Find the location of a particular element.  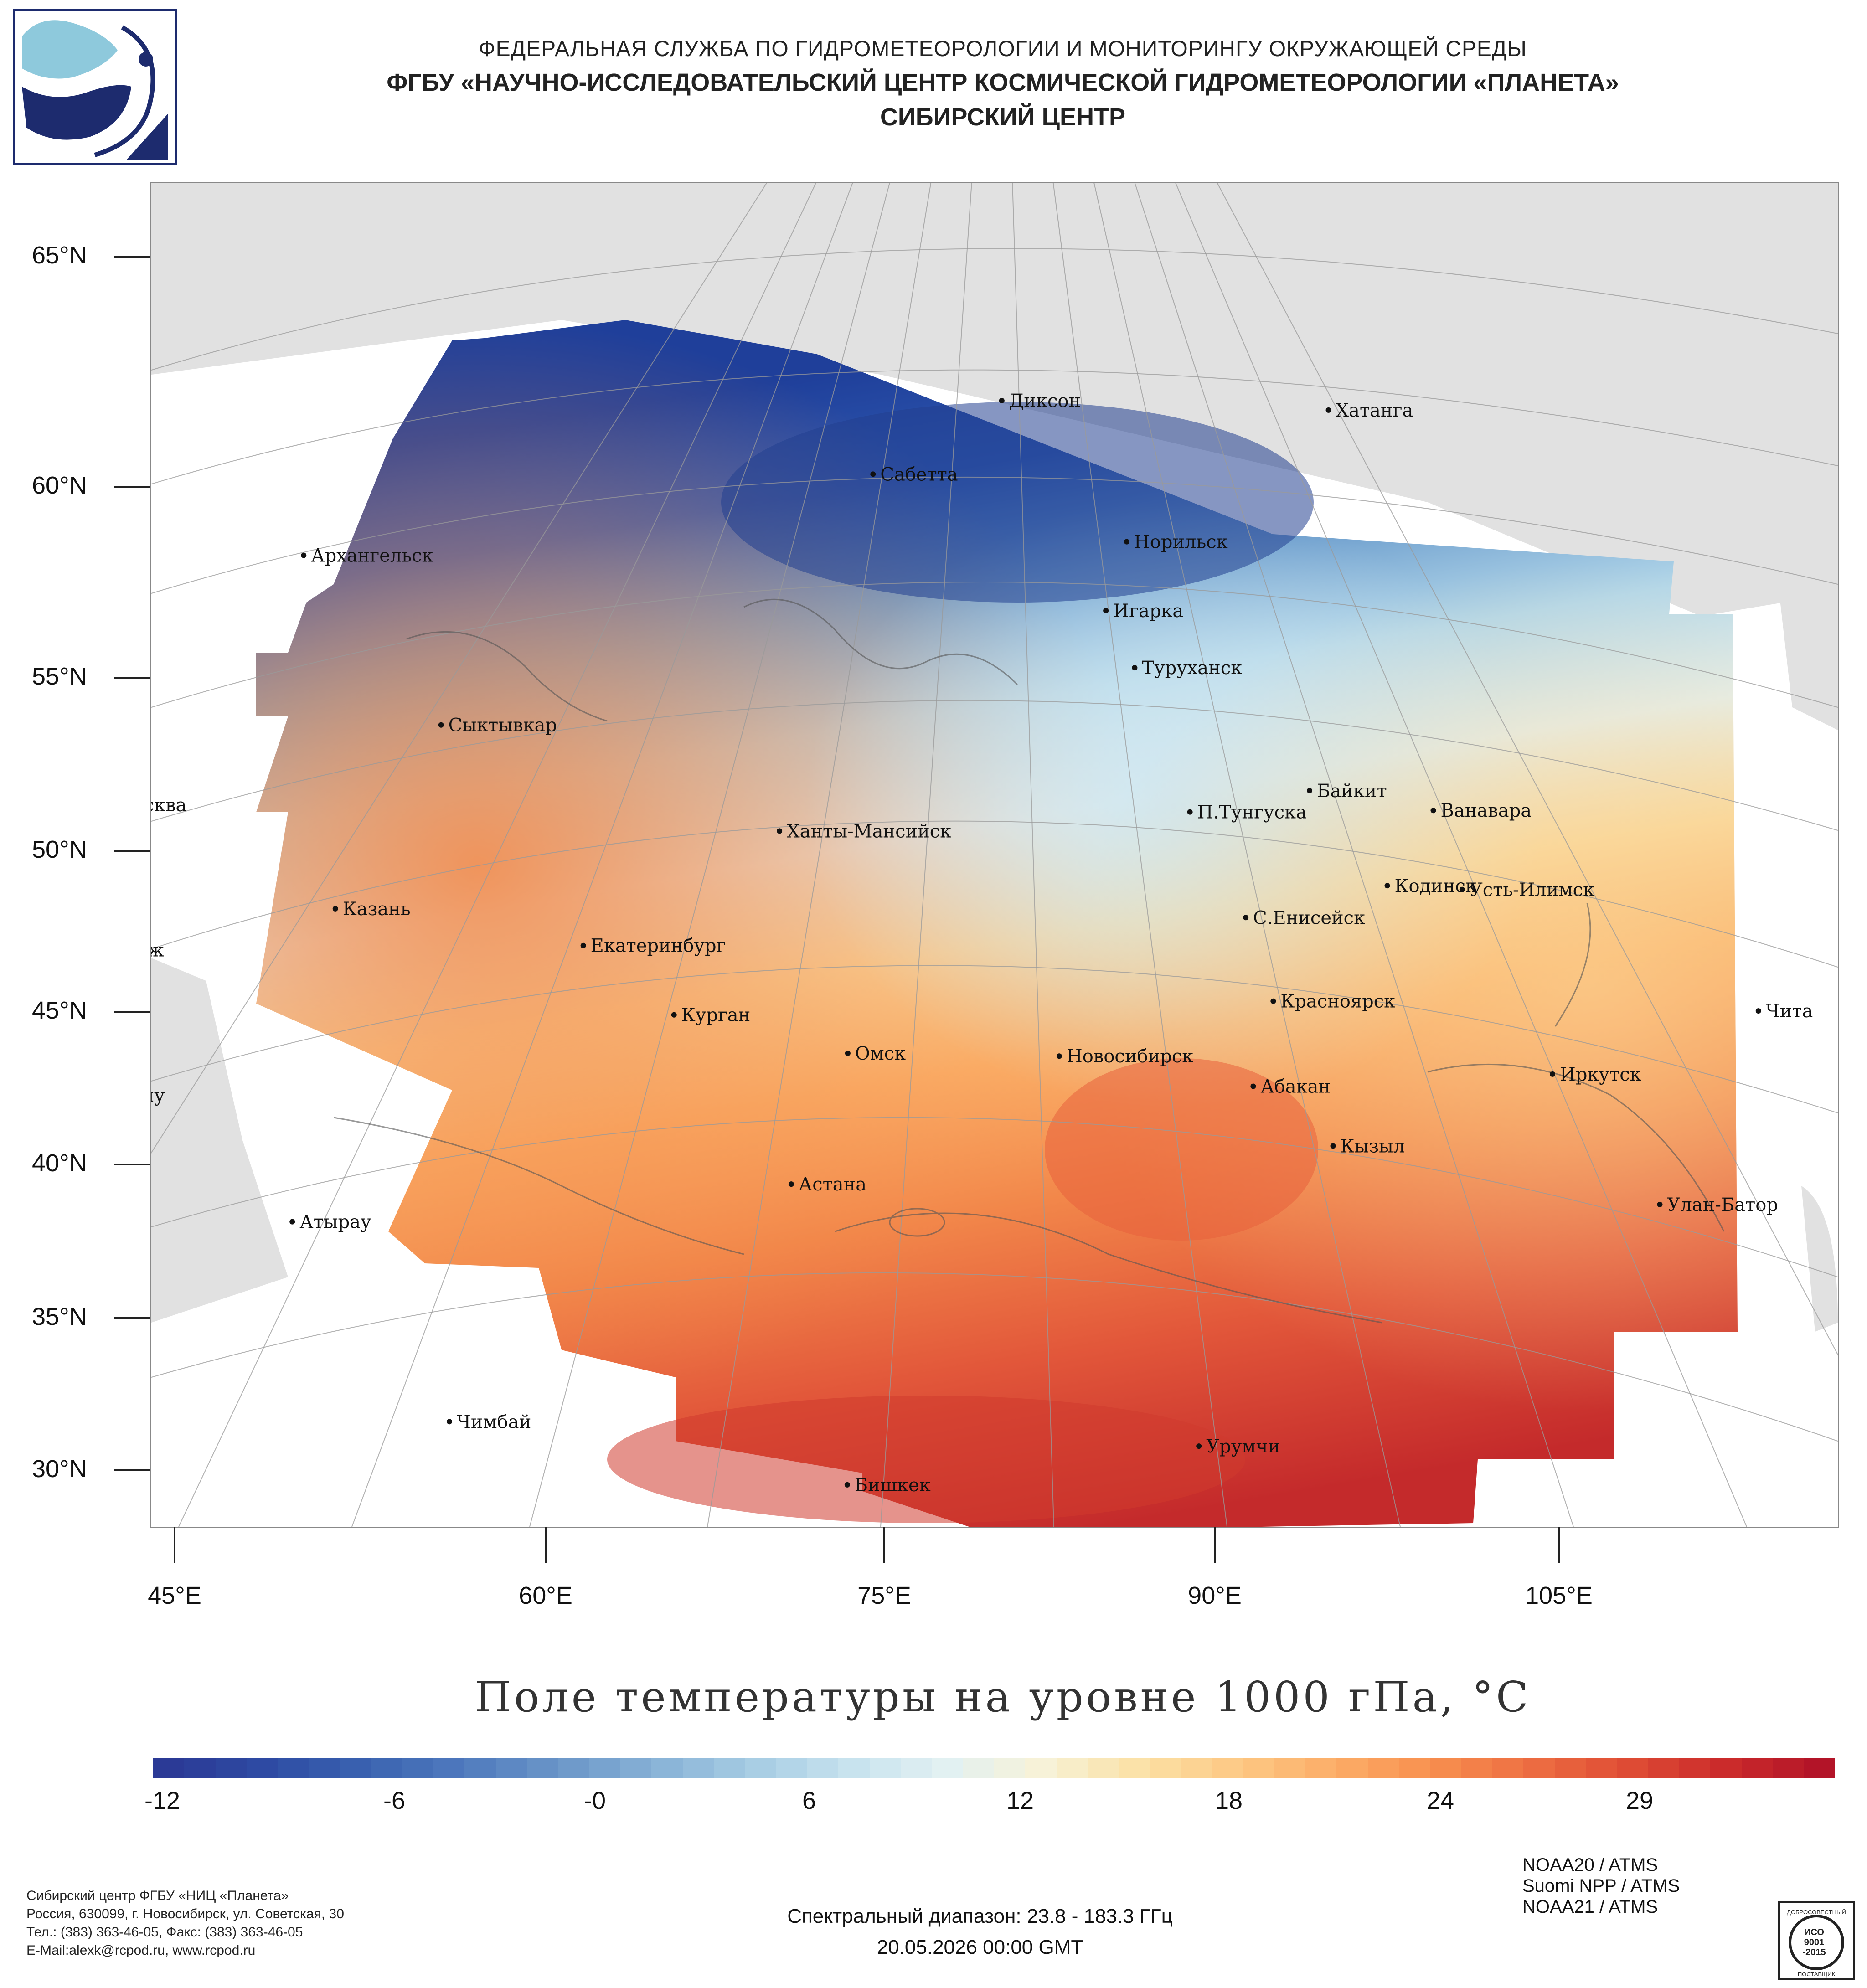

city-marker: Казань is located at coordinates (371, 910).